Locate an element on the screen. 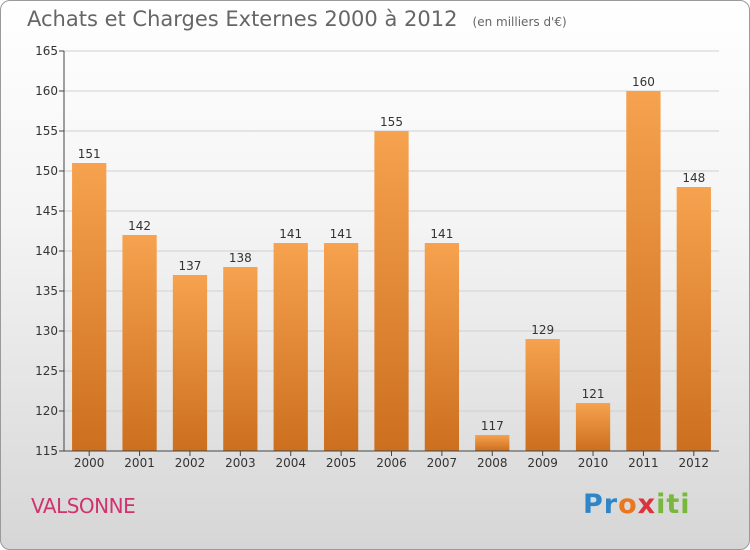 This screenshot has height=550, width=750. x-tick-label-2000: 2000 is located at coordinates (89, 463).